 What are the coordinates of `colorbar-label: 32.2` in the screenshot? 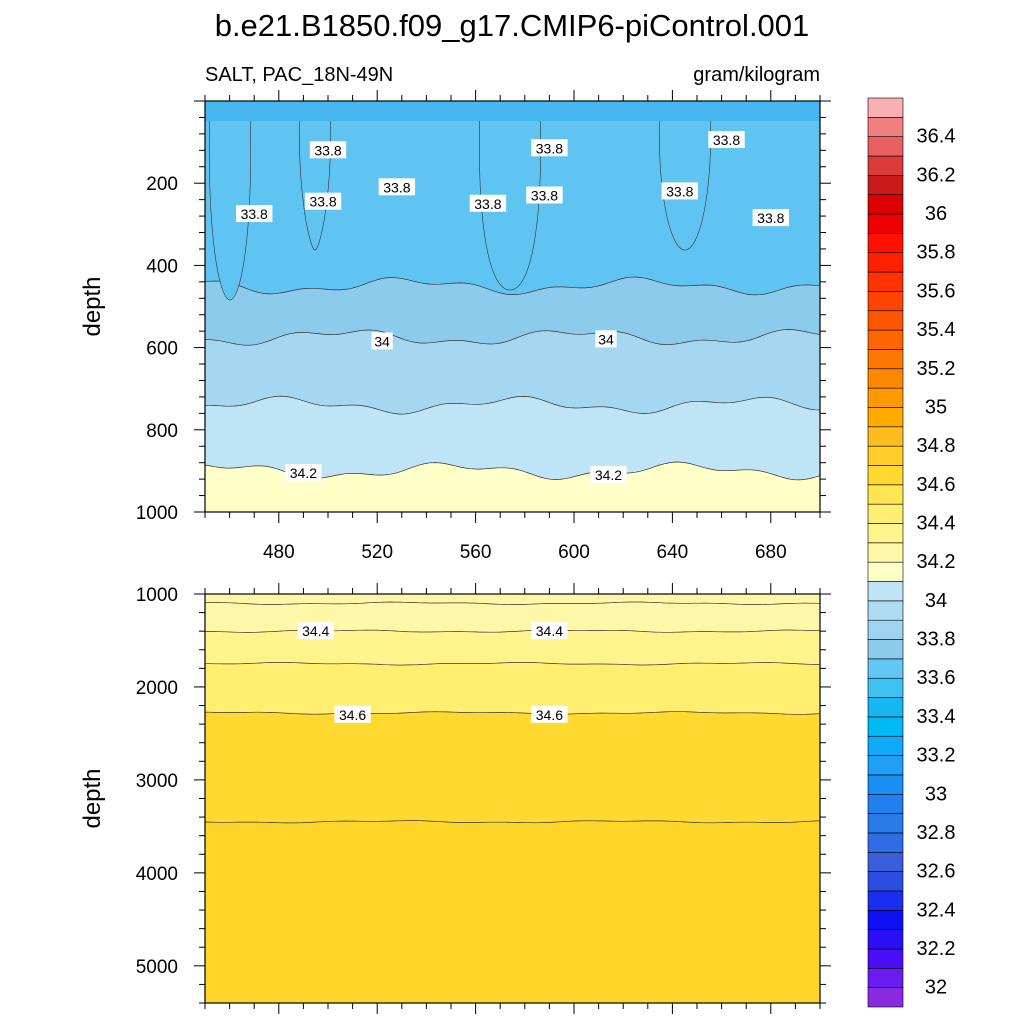 It's located at (936, 949).